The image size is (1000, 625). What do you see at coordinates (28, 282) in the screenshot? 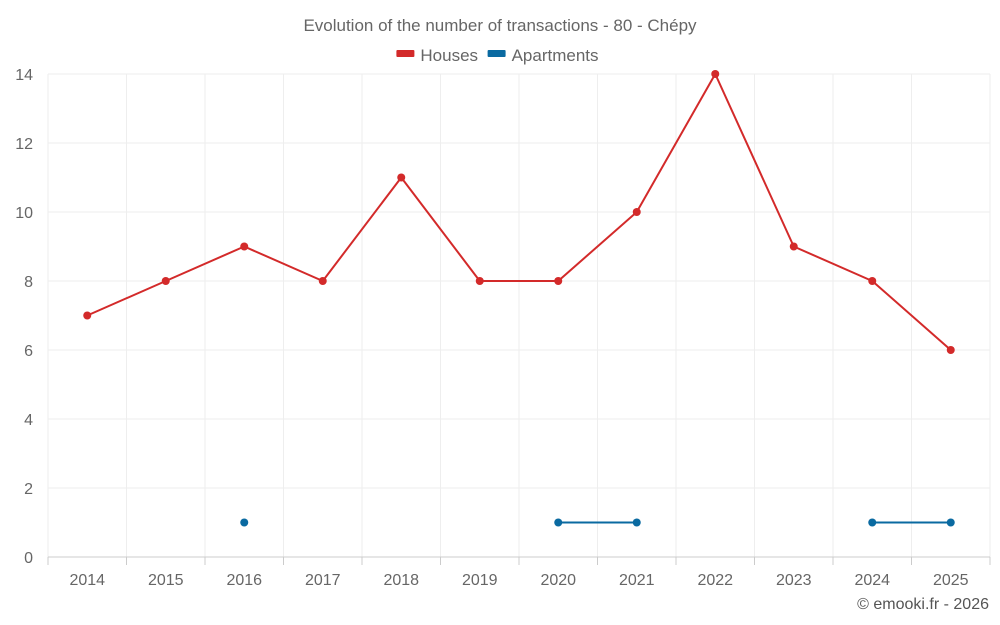
I see `y-tick-label: 8` at bounding box center [28, 282].